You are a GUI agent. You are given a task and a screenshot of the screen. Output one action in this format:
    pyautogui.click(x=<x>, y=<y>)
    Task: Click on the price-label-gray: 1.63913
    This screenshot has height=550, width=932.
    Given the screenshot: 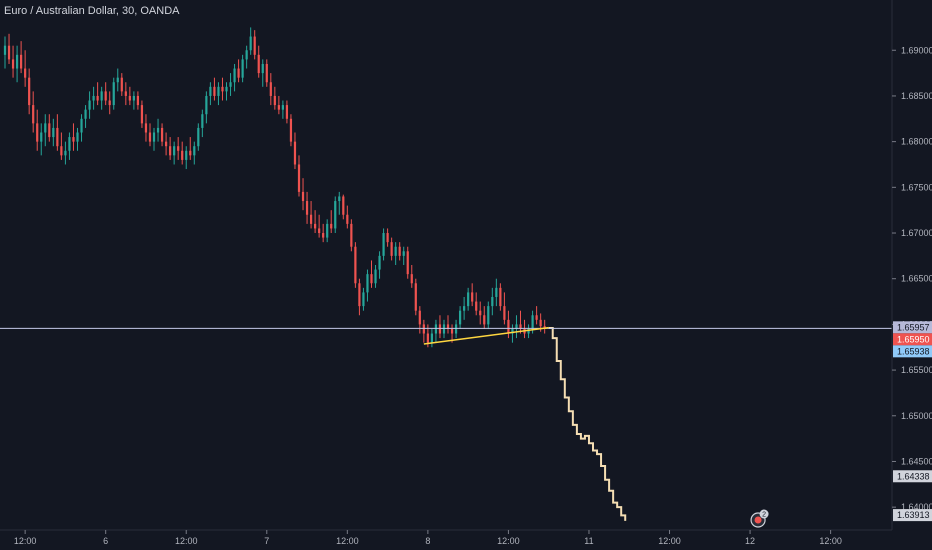 What is the action you would take?
    pyautogui.click(x=912, y=515)
    